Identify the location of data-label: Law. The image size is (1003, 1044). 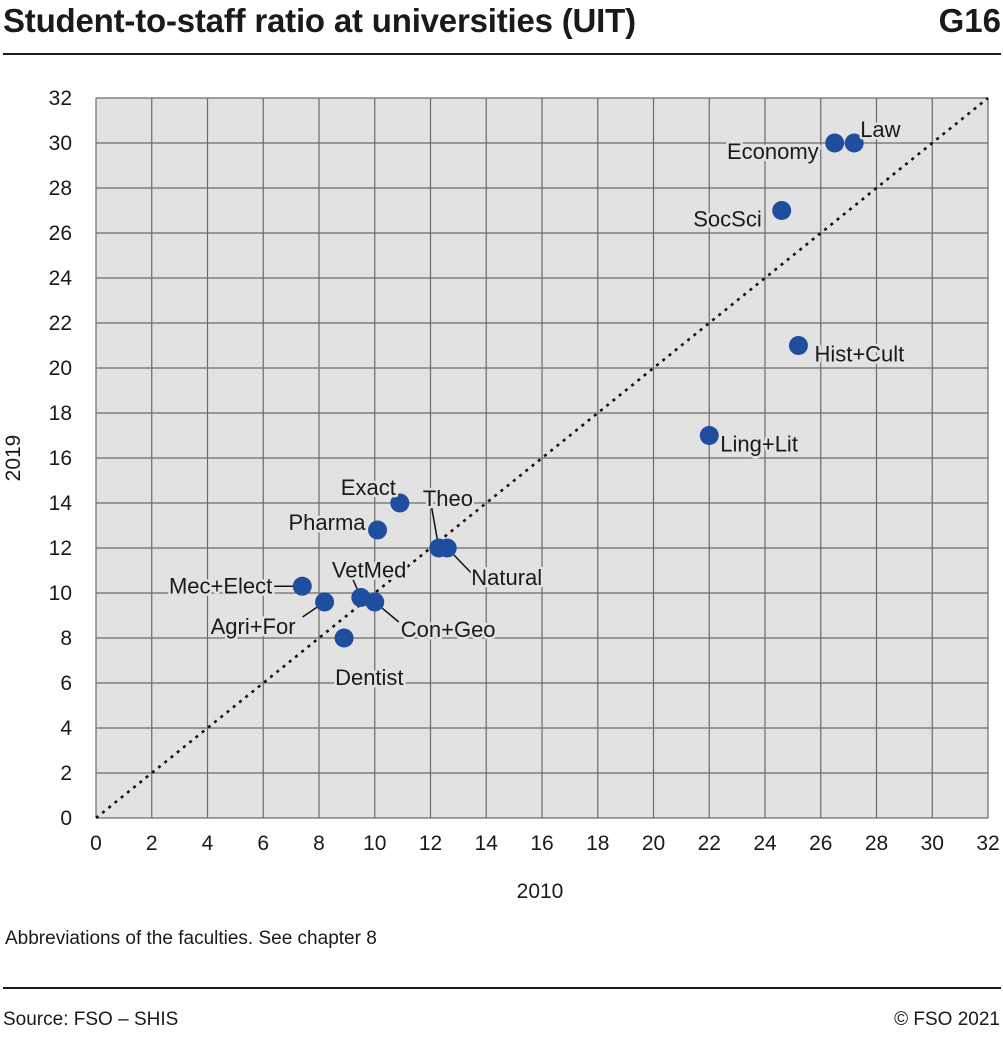
(880, 129).